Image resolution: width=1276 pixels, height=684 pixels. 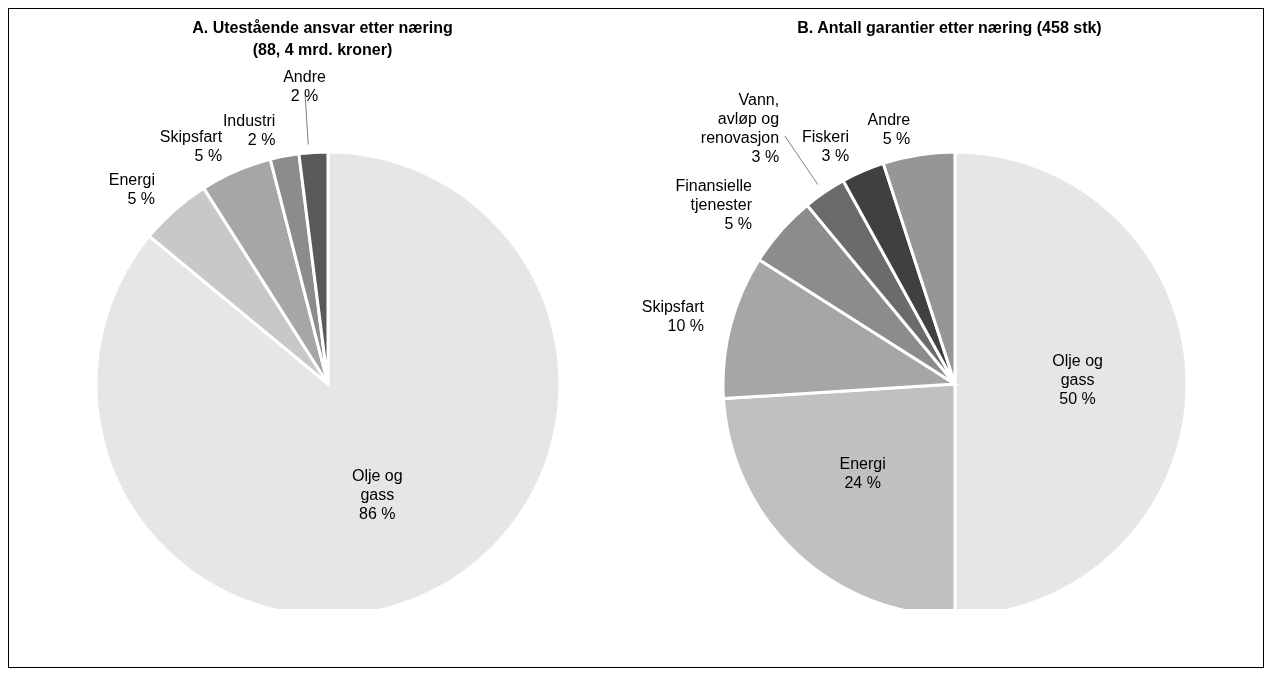 I want to click on slice-label: Fiskeri, so click(x=825, y=136).